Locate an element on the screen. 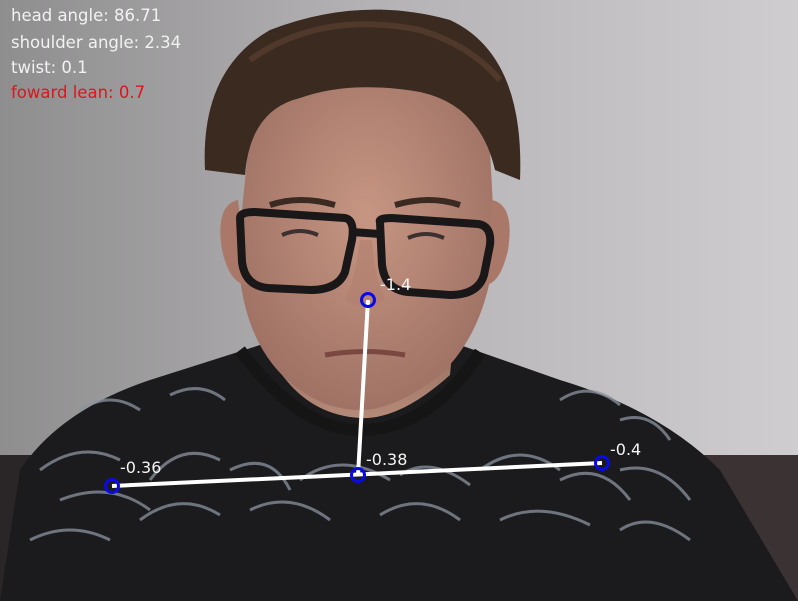  right-shoulder-keypoint-label: -0.4 is located at coordinates (626, 449).